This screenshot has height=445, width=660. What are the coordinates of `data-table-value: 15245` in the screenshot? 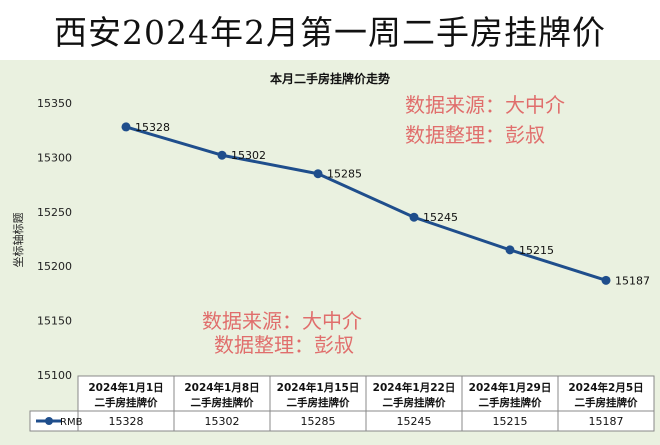 It's located at (414, 421).